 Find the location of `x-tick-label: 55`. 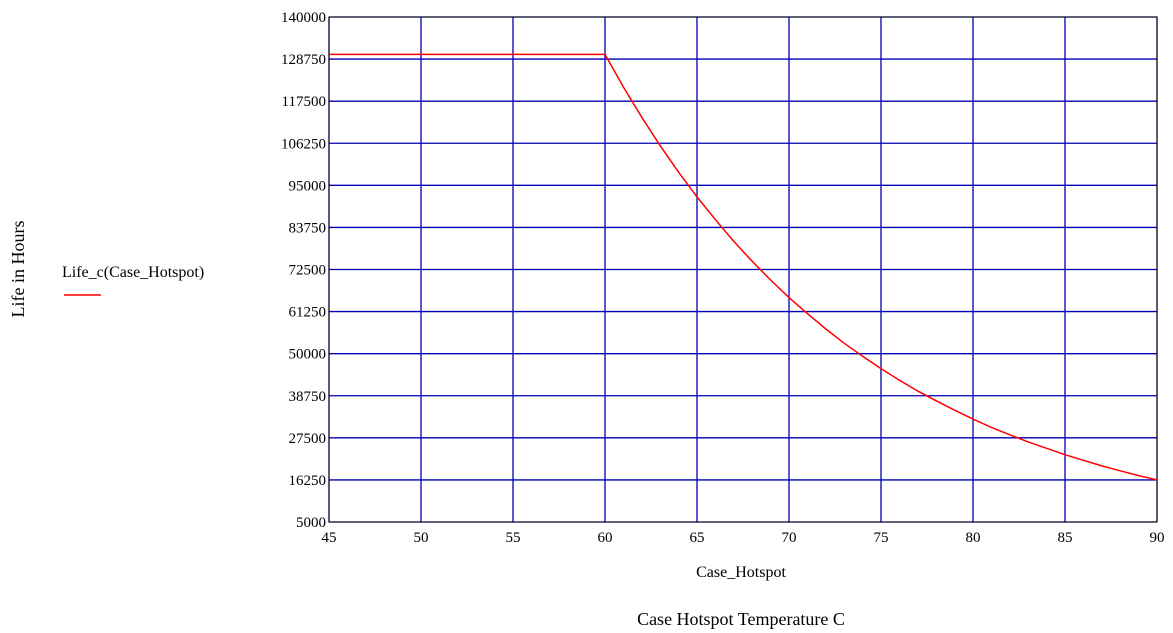

x-tick-label: 55 is located at coordinates (513, 538).